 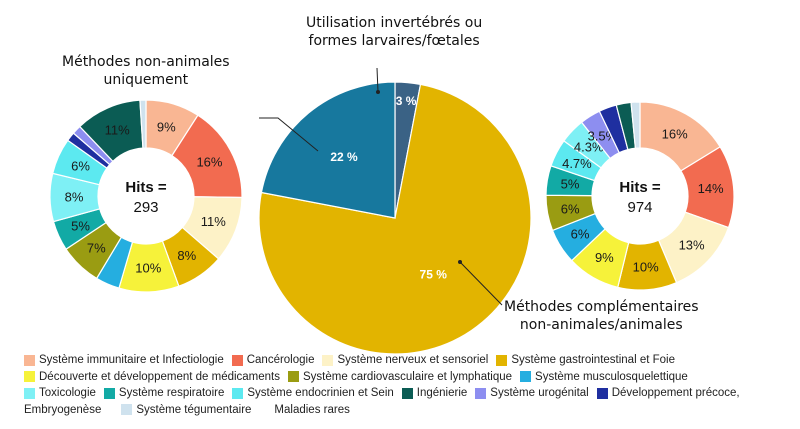 What do you see at coordinates (434, 275) in the screenshot?
I see `data-label-methodes-complementaires-non-animales-animales: 75 %` at bounding box center [434, 275].